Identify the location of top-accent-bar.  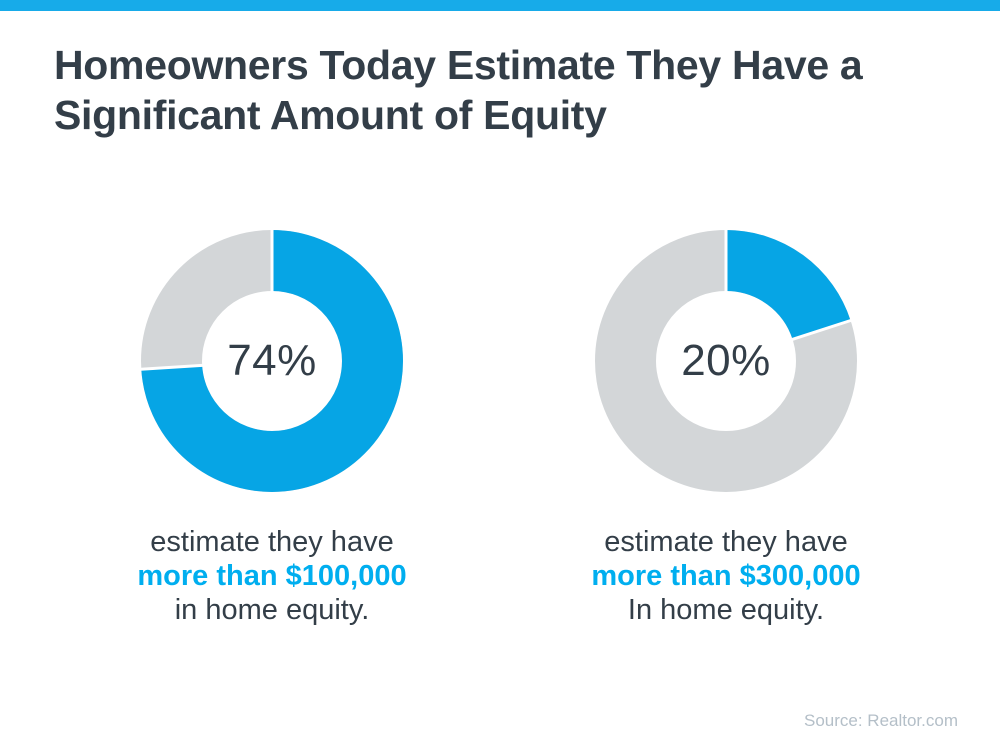
(500, 5).